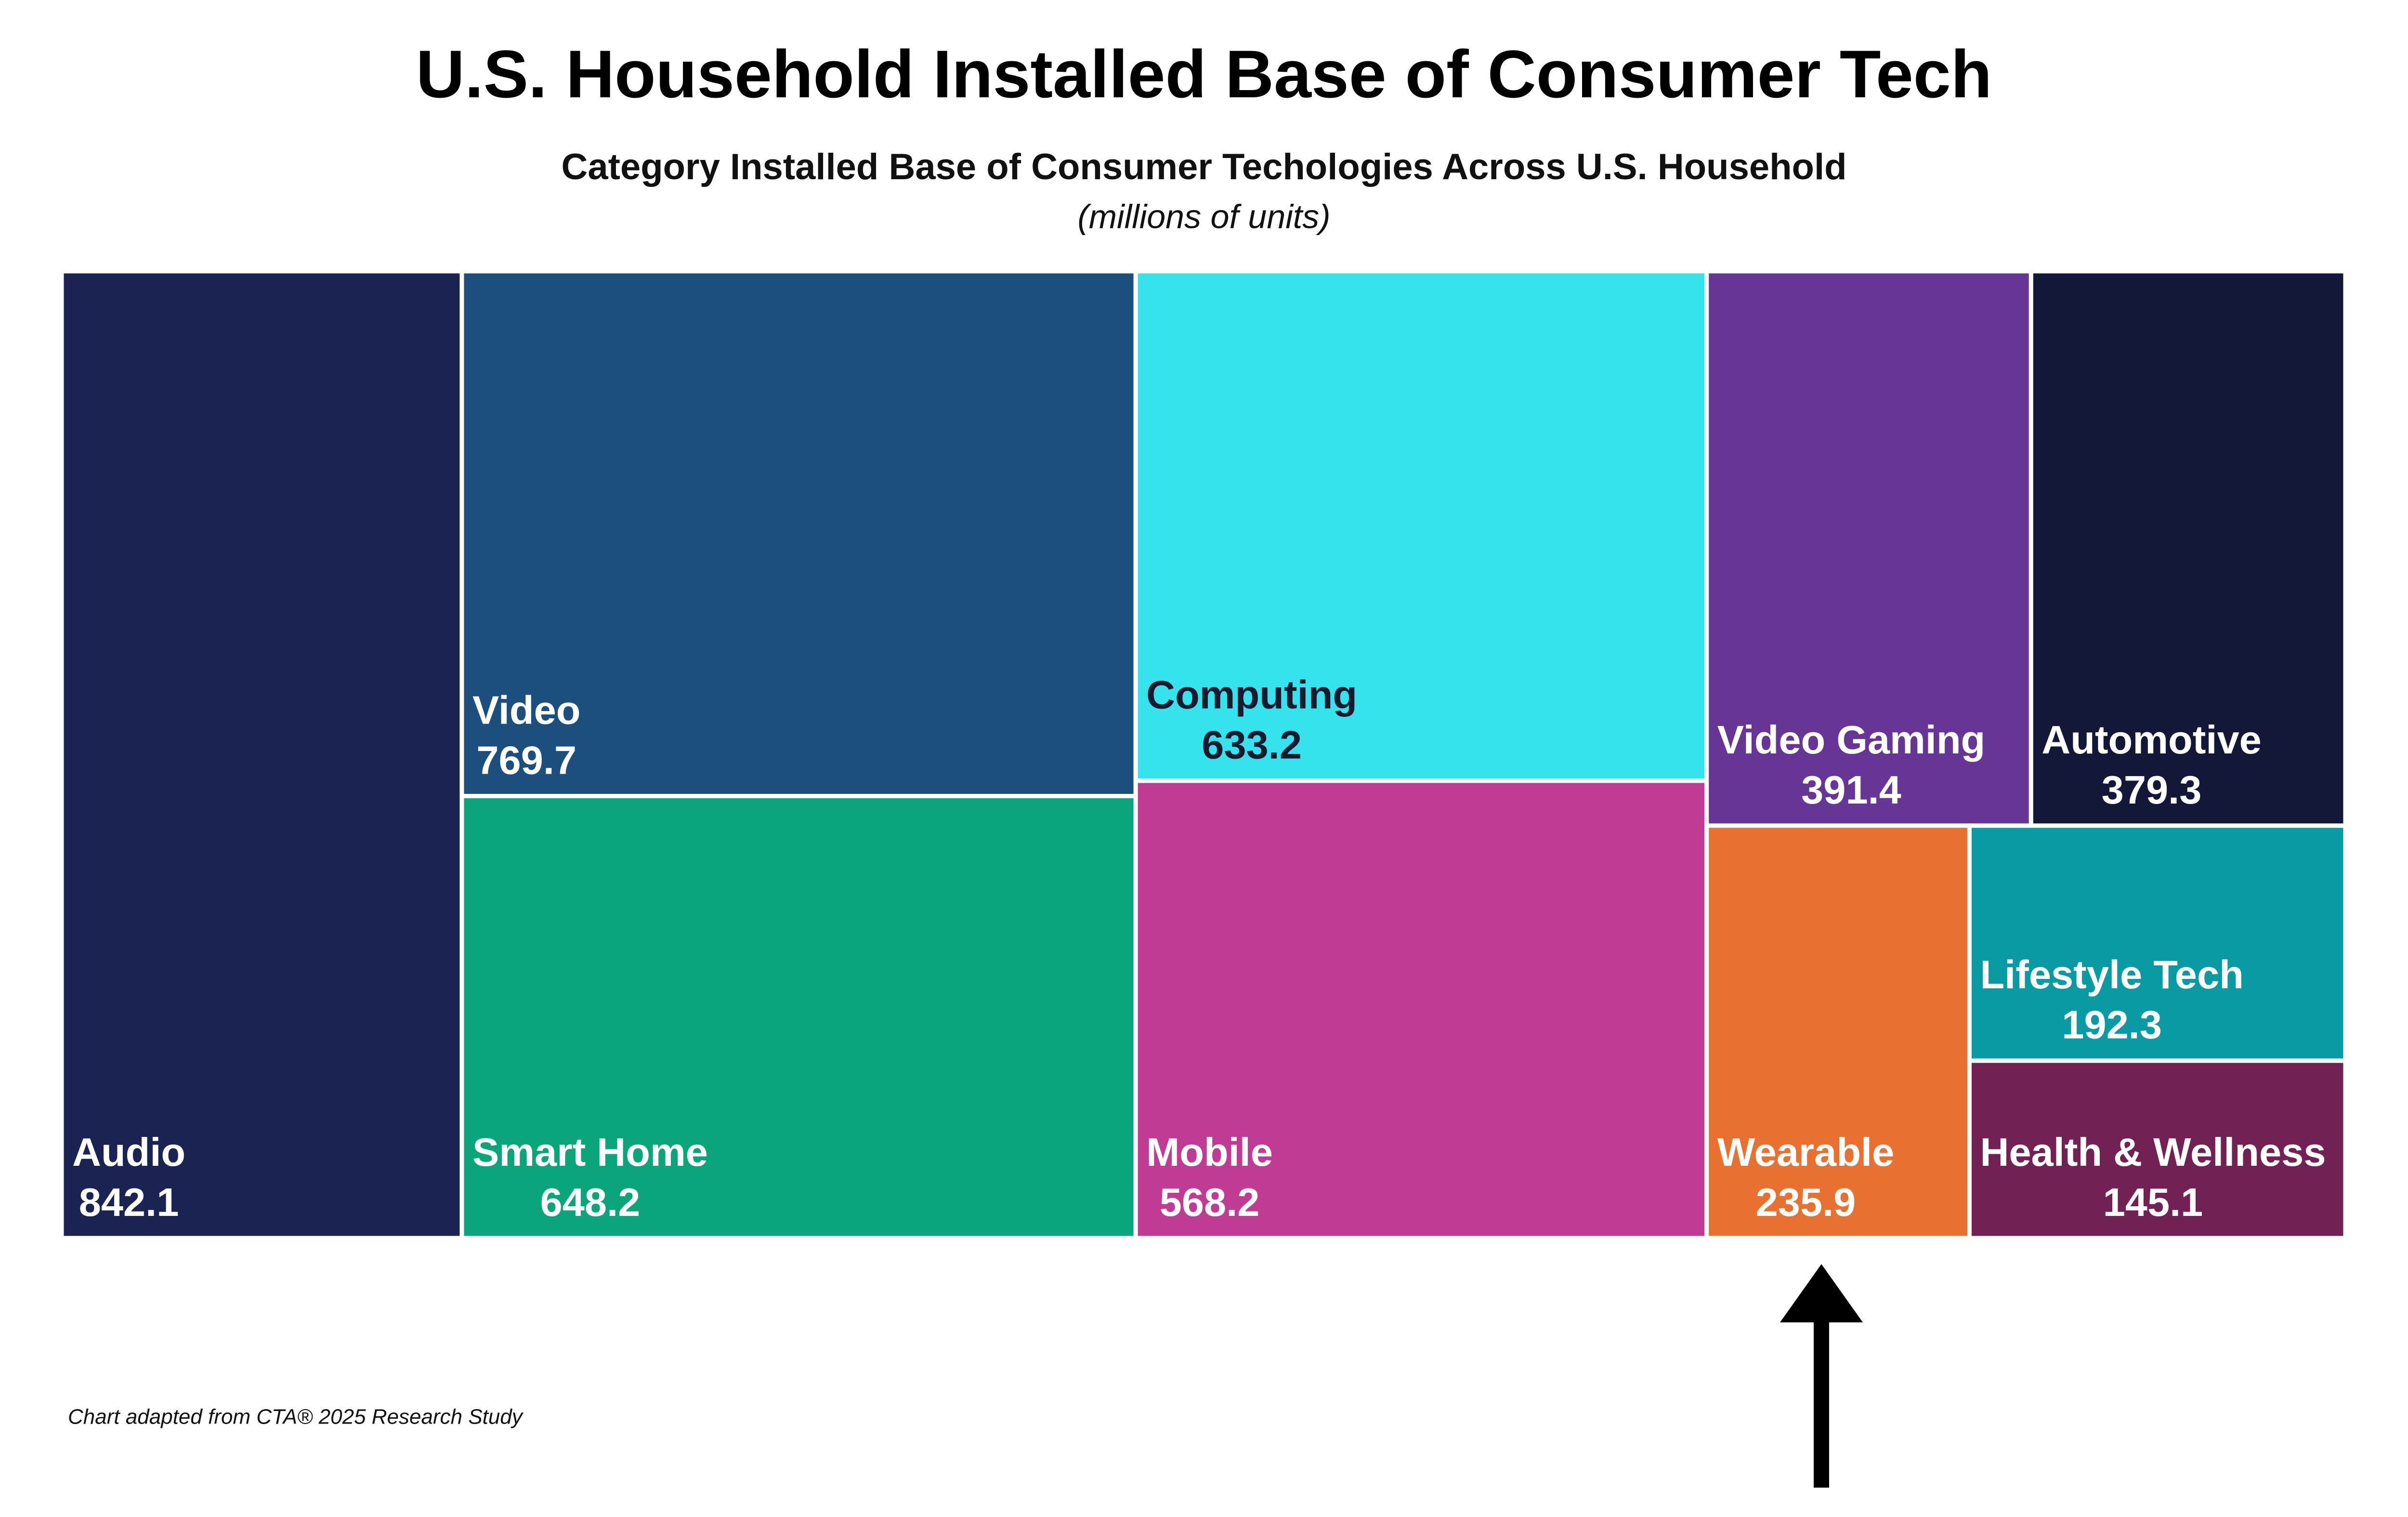 This screenshot has height=1517, width=2408. Describe the element at coordinates (1851, 790) in the screenshot. I see `cell-value: 391.4` at that location.